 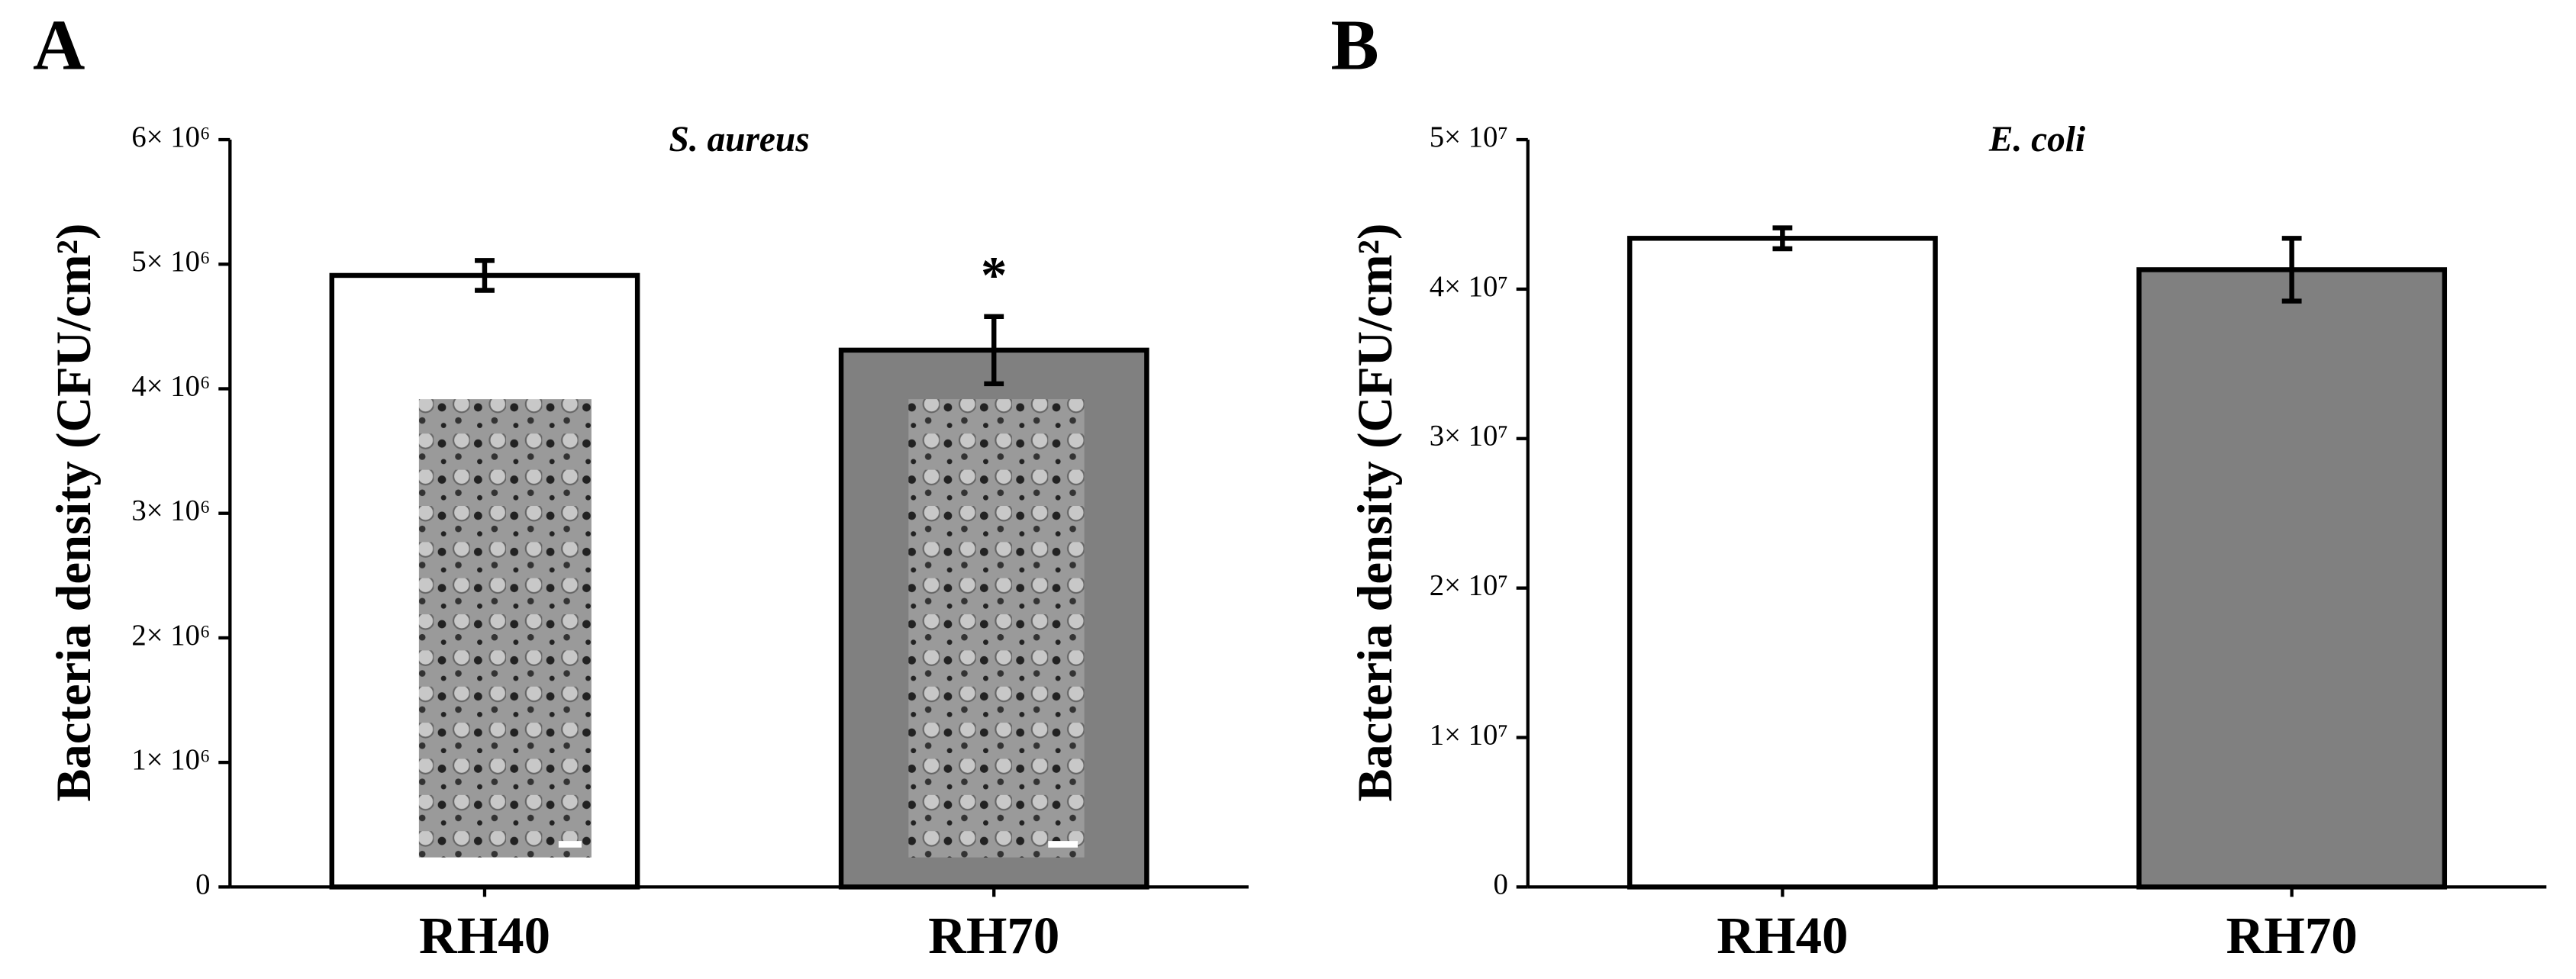 I want to click on y-tick-label: 5× 10⁷, so click(x=1469, y=137).